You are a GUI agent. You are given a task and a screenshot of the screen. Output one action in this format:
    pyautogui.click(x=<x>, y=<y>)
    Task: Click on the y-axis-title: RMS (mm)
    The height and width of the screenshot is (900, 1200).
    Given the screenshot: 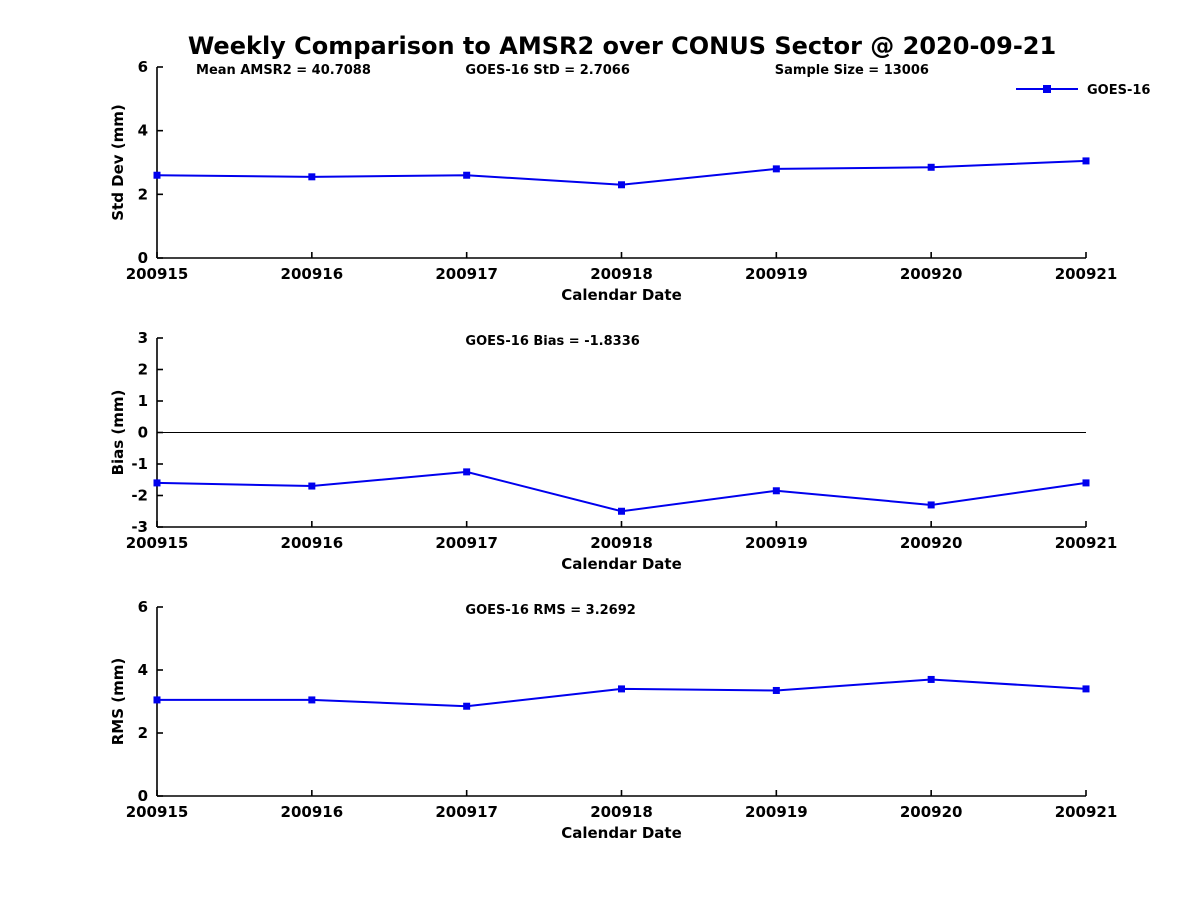 What is the action you would take?
    pyautogui.click(x=118, y=701)
    